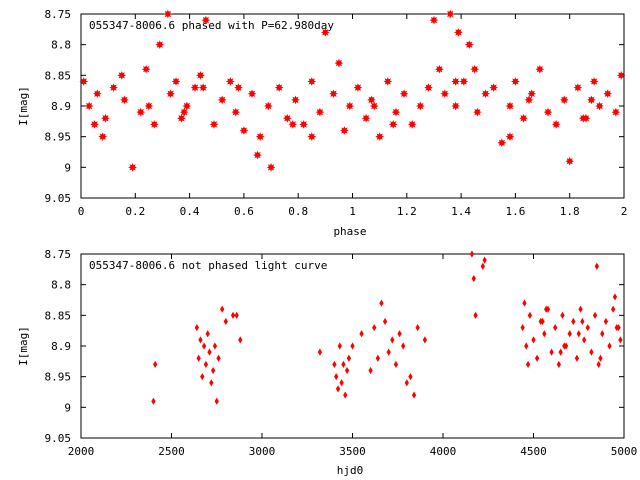  What do you see at coordinates (58, 75) in the screenshot?
I see `phased-y-tick-label: 8.85` at bounding box center [58, 75].